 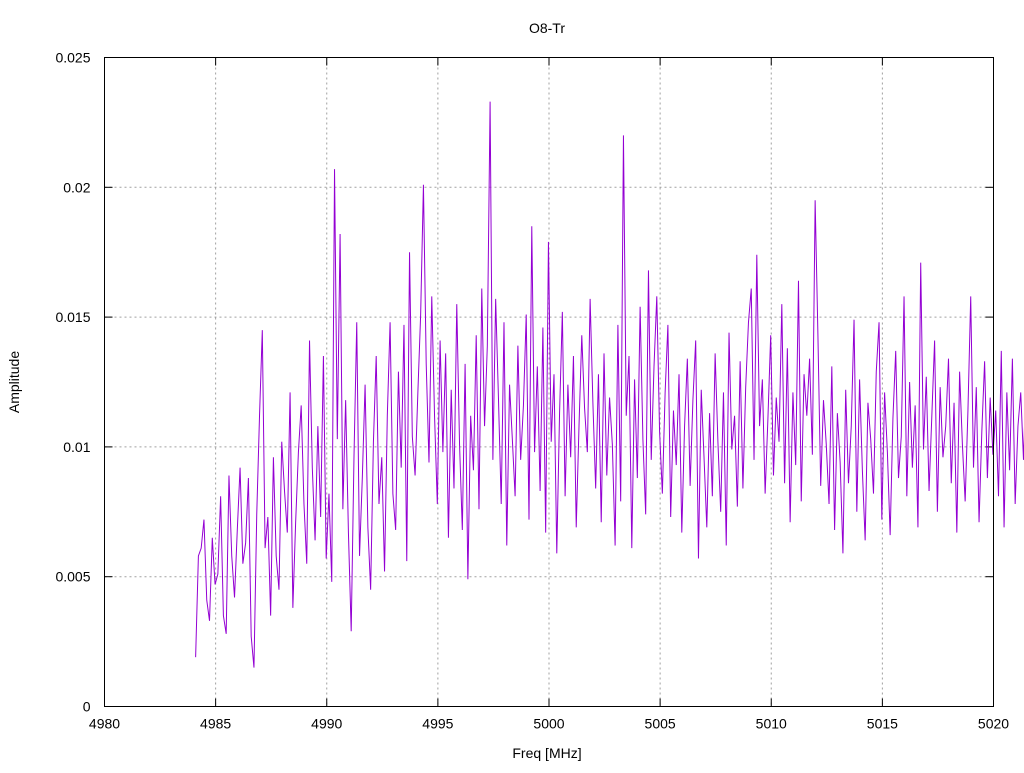 I want to click on x-tick-label: 4980, so click(x=104, y=724).